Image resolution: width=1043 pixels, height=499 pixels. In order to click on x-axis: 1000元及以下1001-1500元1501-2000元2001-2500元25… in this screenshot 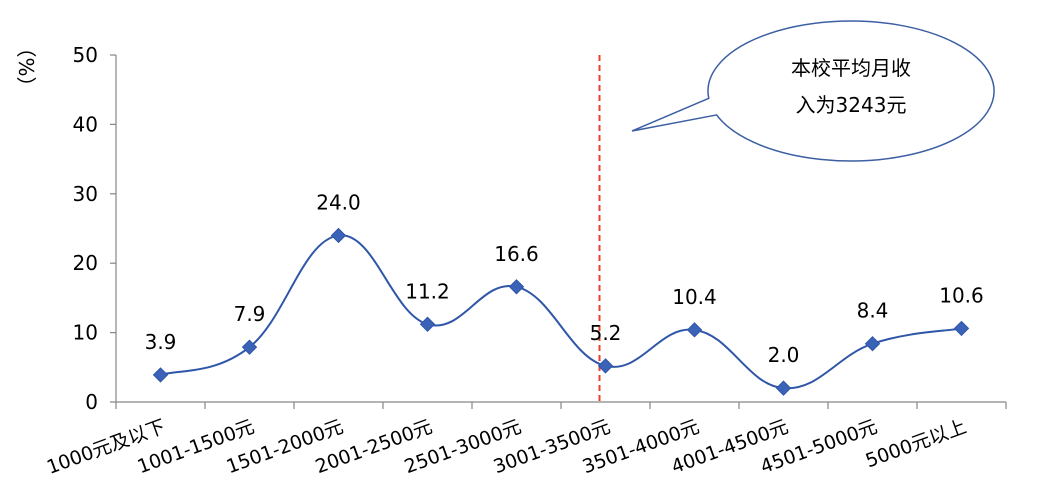, I will do `click(525, 440)`.